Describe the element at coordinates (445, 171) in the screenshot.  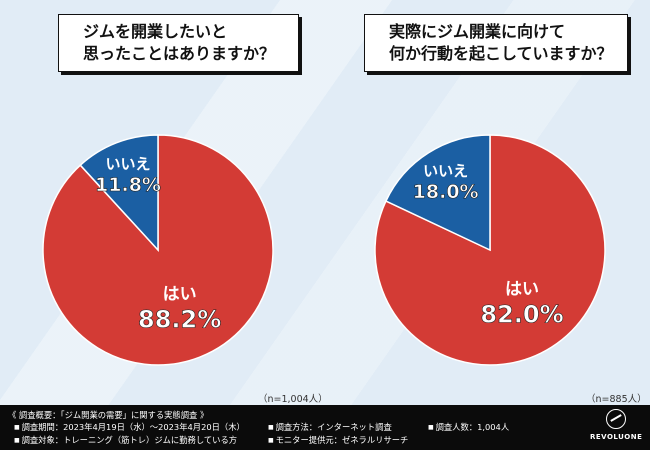
I see `pie-1-label-no: いいえ` at that location.